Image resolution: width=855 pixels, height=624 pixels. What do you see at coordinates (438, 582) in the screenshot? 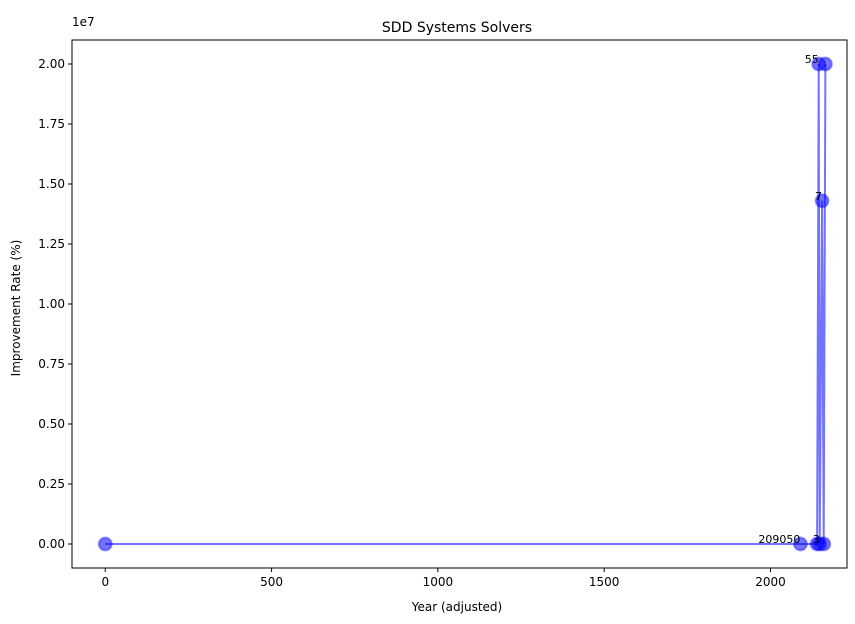
I see `x-tick-label: 1000` at bounding box center [438, 582].